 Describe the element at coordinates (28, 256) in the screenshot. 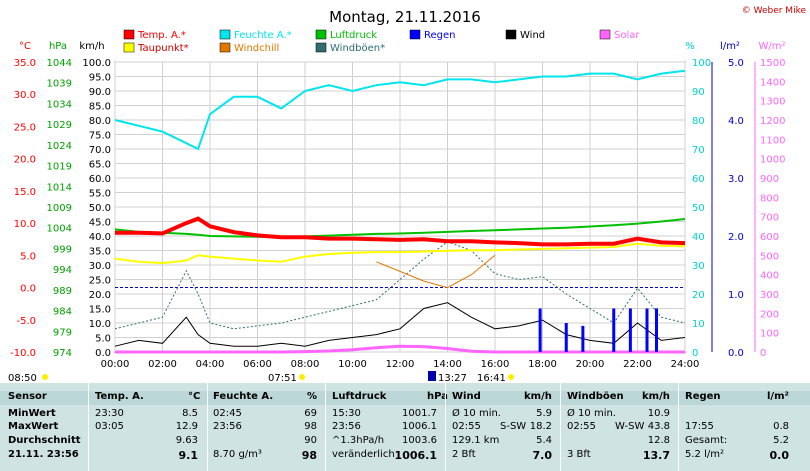

I see `temp-tick-label: 5.0` at that location.